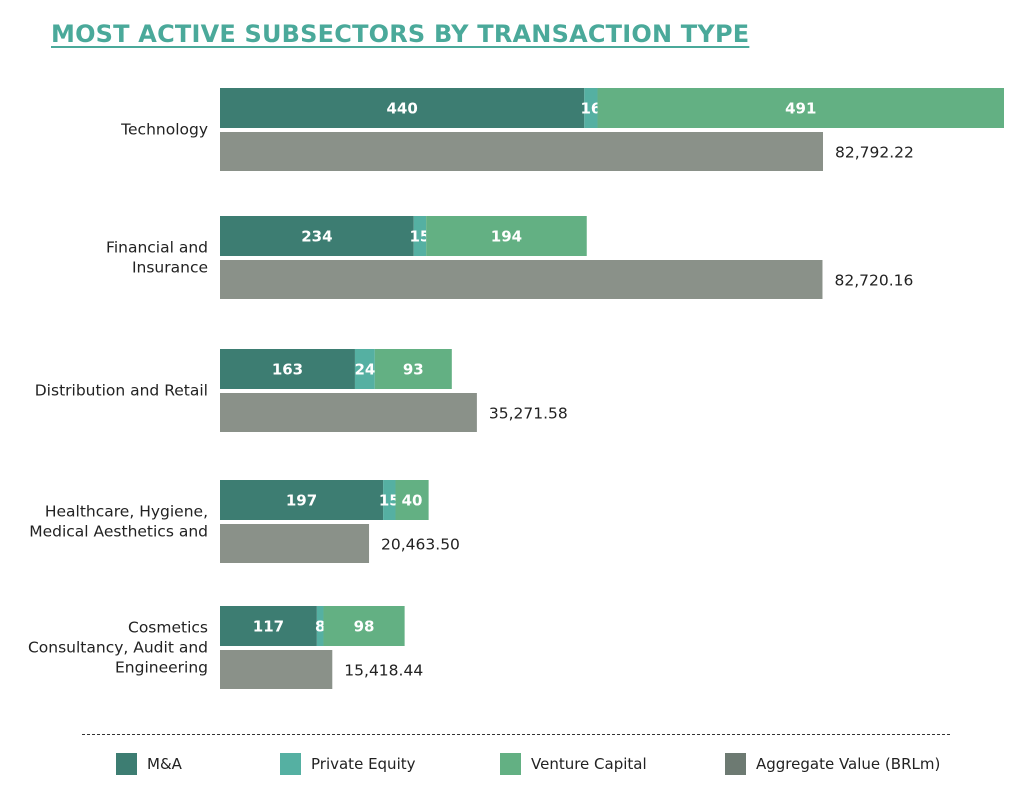  I want to click on aggregate-value-label-4: 15,418.44, so click(383, 671).